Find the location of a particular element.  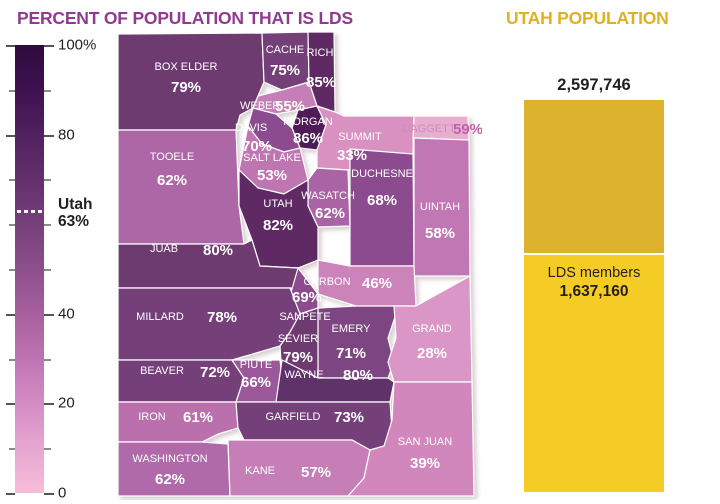

colorbar-tick-100-right is located at coordinates (49, 46).